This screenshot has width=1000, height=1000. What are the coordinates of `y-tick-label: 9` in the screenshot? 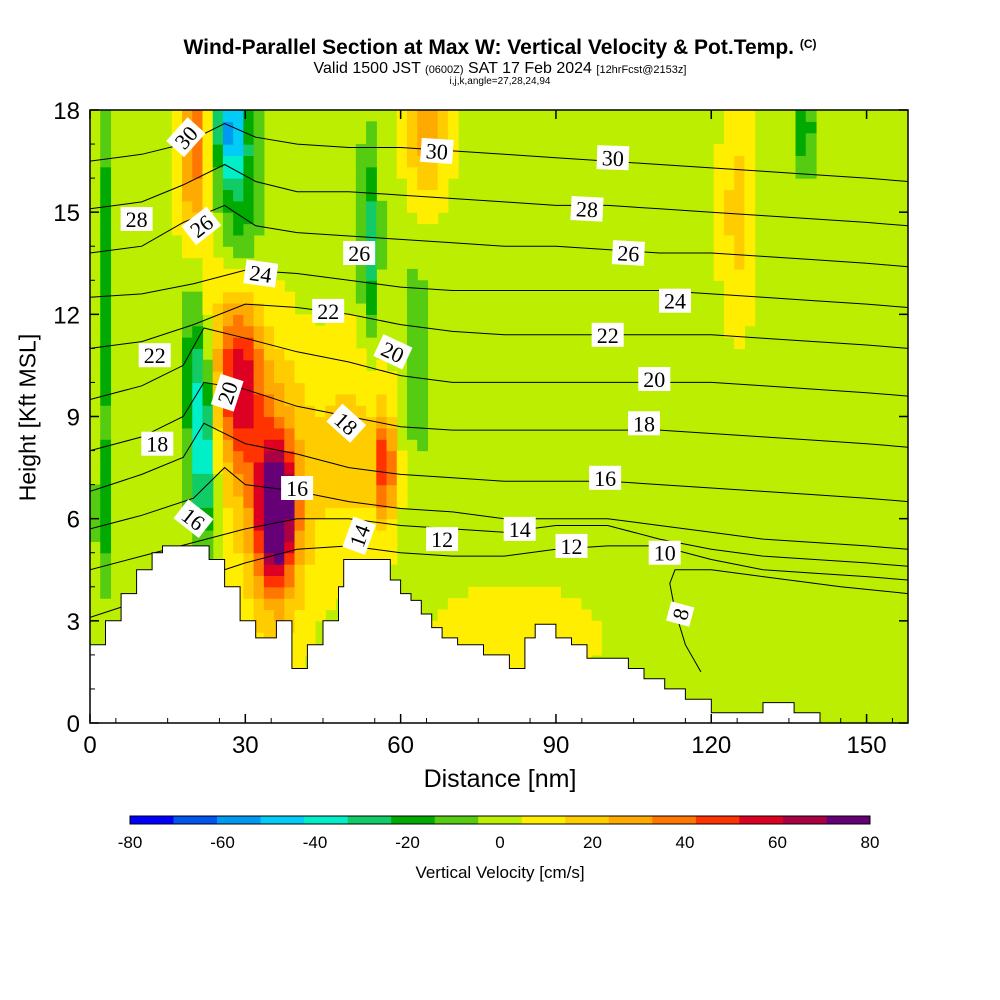 It's located at (73, 418).